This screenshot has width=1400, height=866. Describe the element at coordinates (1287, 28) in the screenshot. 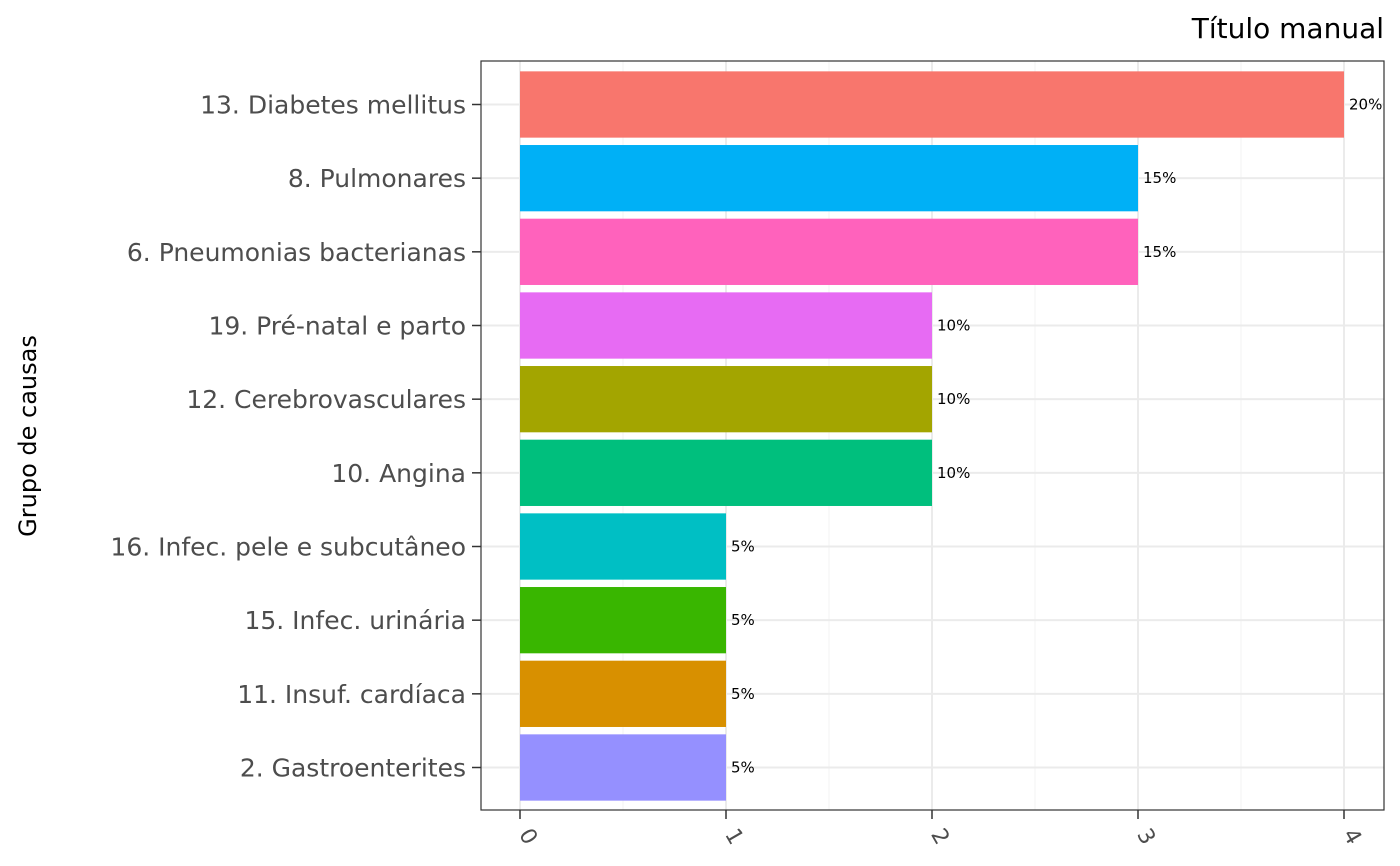

I see `chart-title: Título manual` at that location.